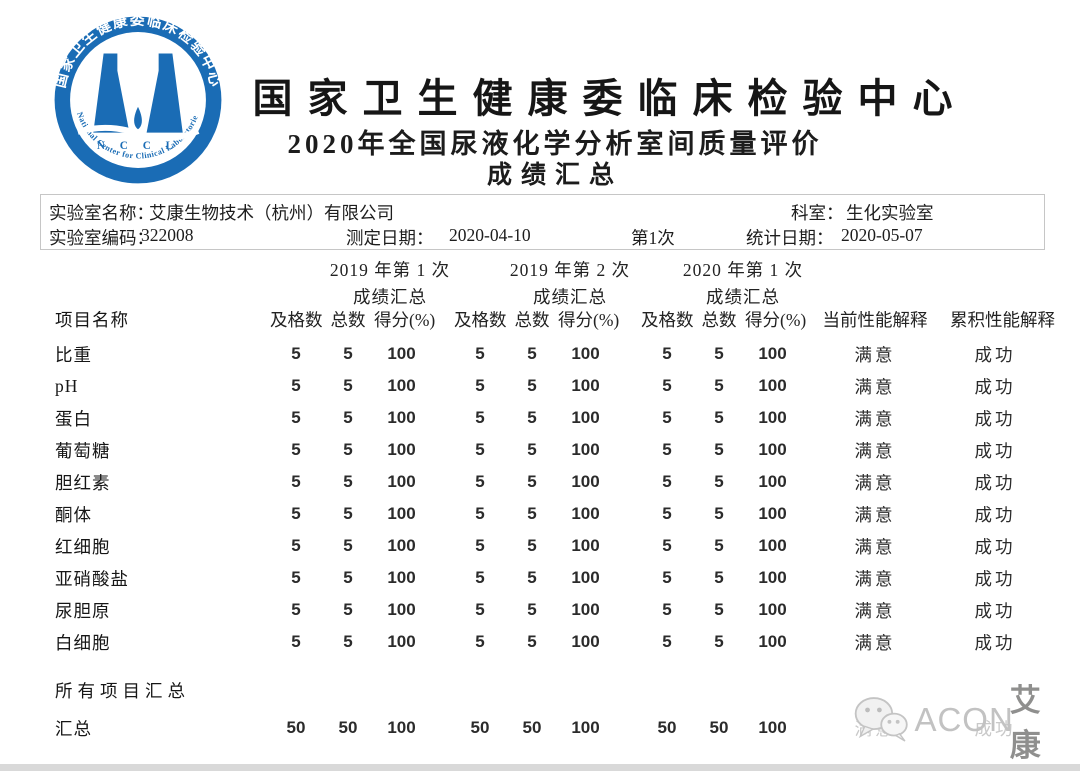  Describe the element at coordinates (83, 450) in the screenshot. I see `row-item-name: 葡萄糖` at that location.